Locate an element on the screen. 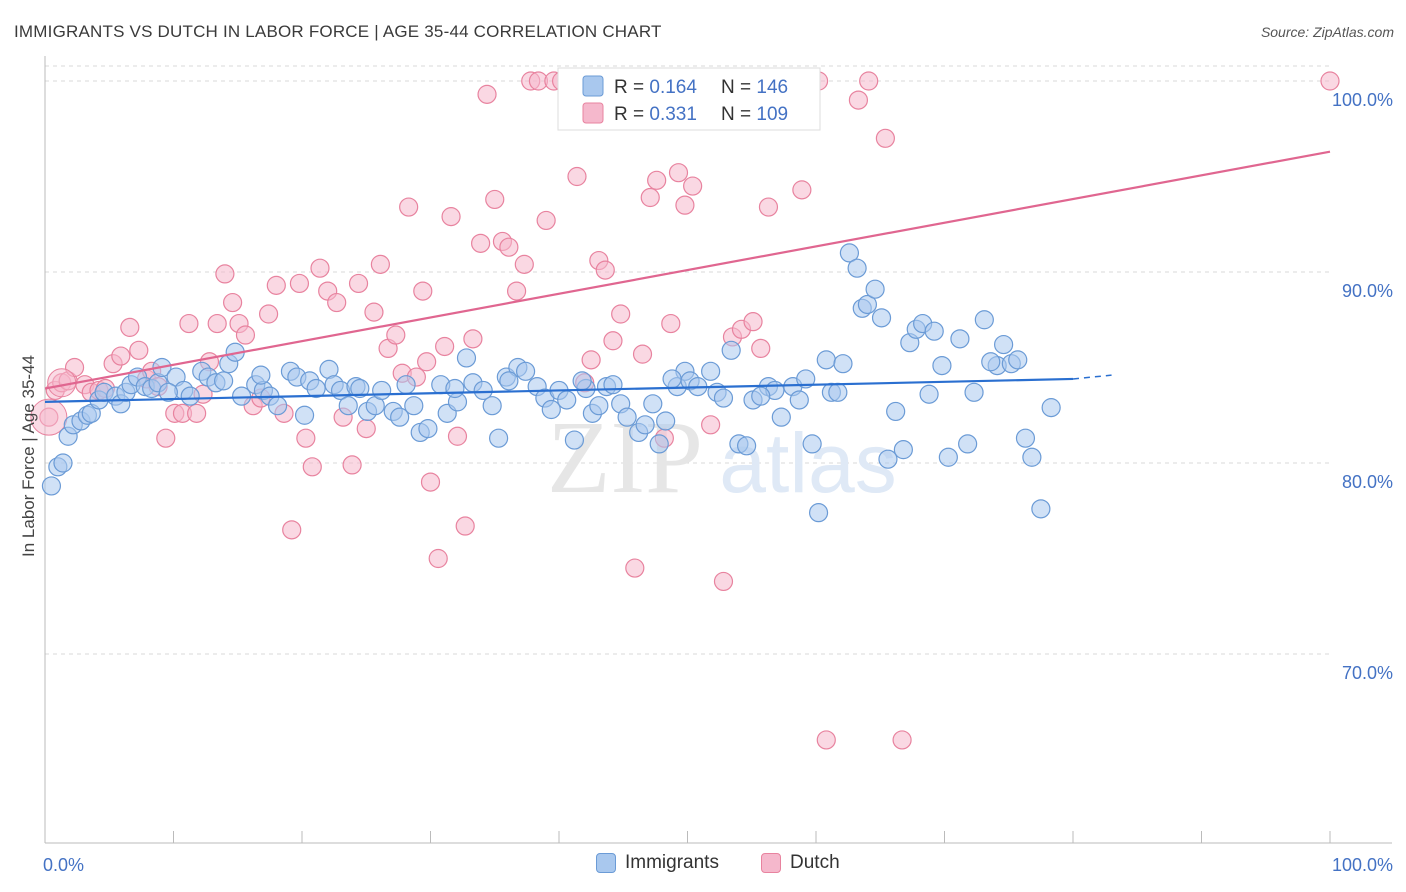 Image resolution: width=1406 pixels, height=892 pixels. legend-bottom: Immigrants Dutch is located at coordinates (703, 865).